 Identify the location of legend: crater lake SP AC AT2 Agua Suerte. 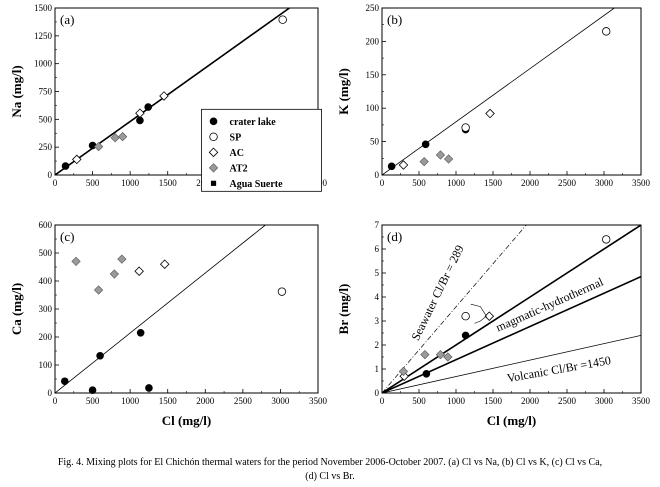
(261, 150).